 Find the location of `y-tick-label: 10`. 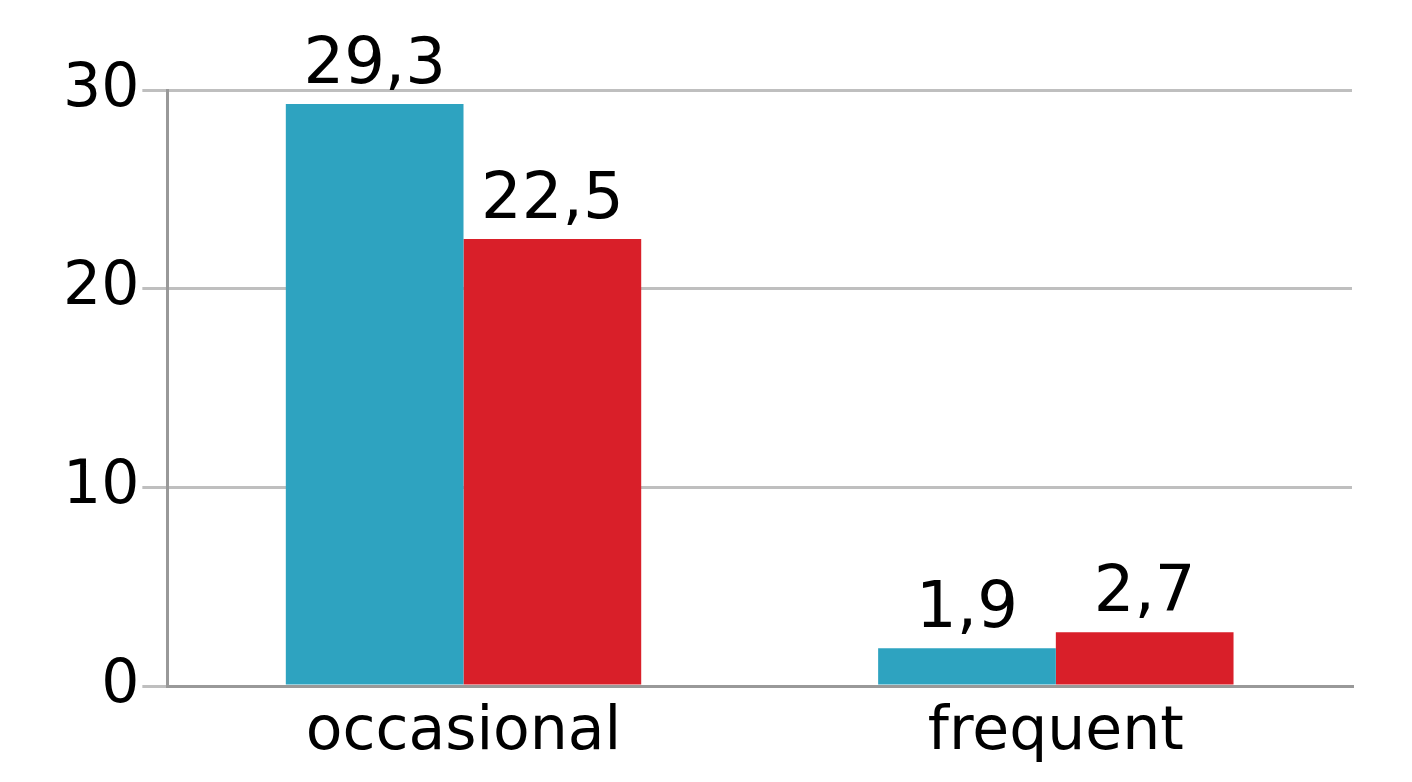

y-tick-label: 10 is located at coordinates (101, 481).